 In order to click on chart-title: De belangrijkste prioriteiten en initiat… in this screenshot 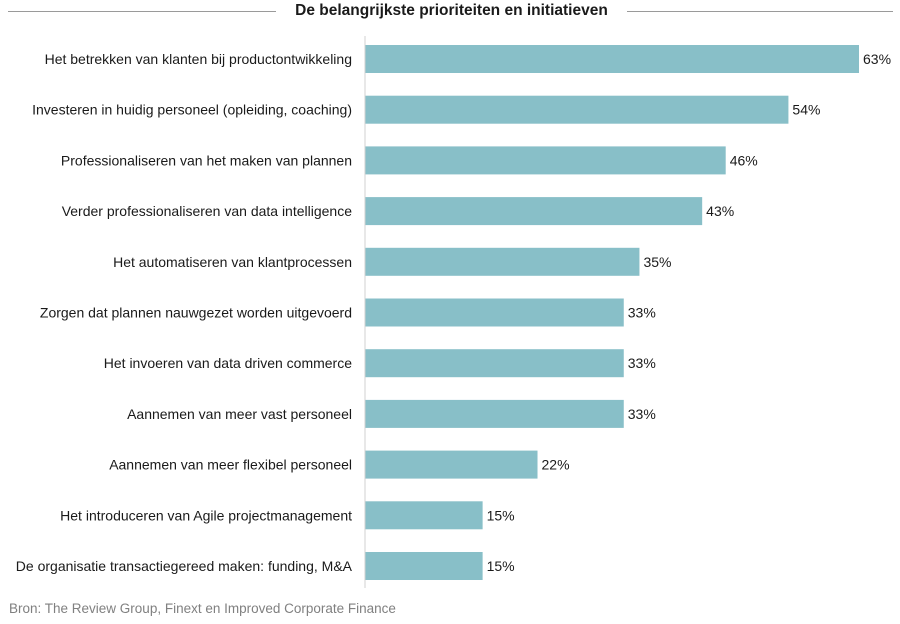, I will do `click(451, 10)`.